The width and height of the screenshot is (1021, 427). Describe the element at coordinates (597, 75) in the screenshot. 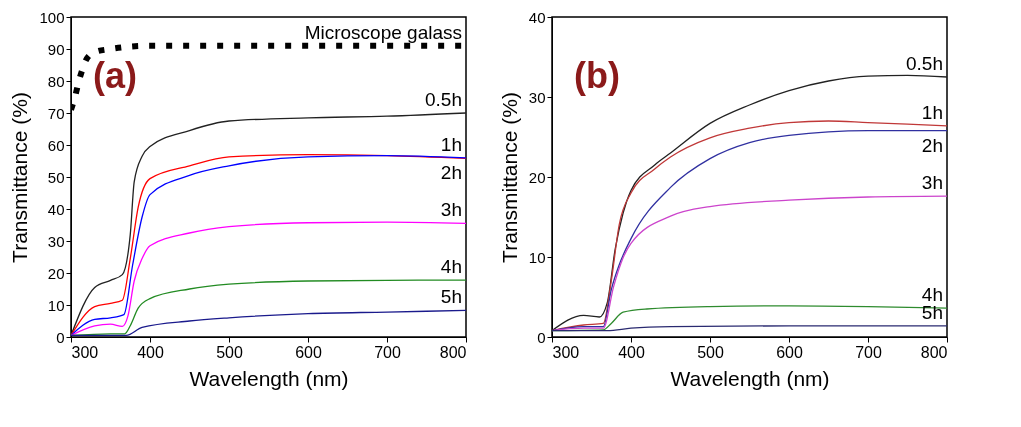

I see `annotation: (b)` at that location.